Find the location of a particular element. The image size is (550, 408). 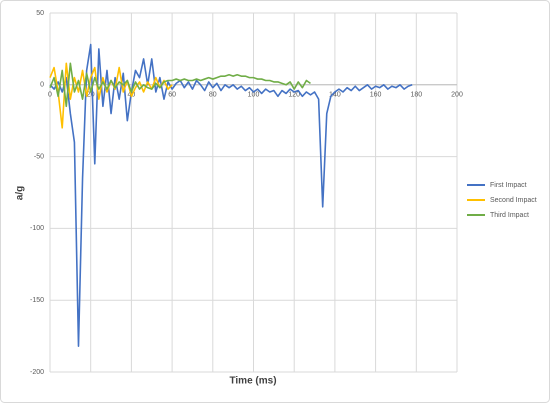

x-tick-label: 120 is located at coordinates (294, 95).